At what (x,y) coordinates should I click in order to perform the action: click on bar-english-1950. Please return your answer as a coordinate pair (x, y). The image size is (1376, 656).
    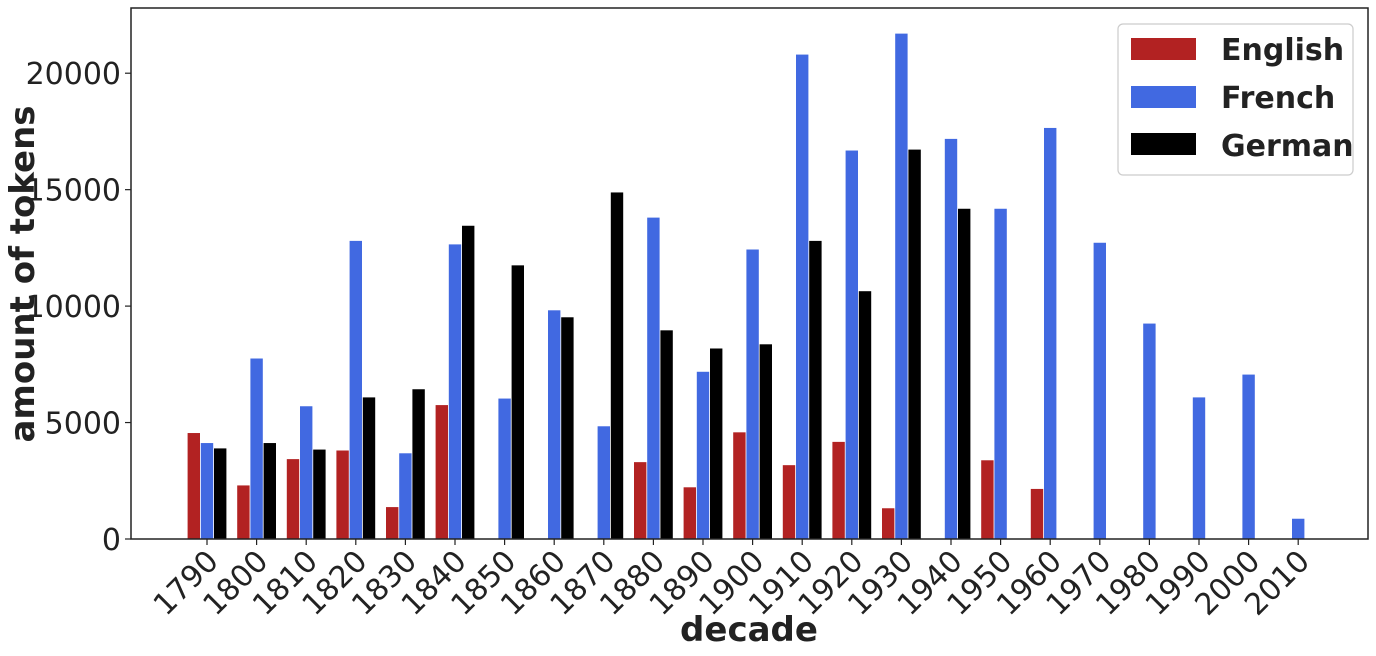
    Looking at the image, I should click on (987, 499).